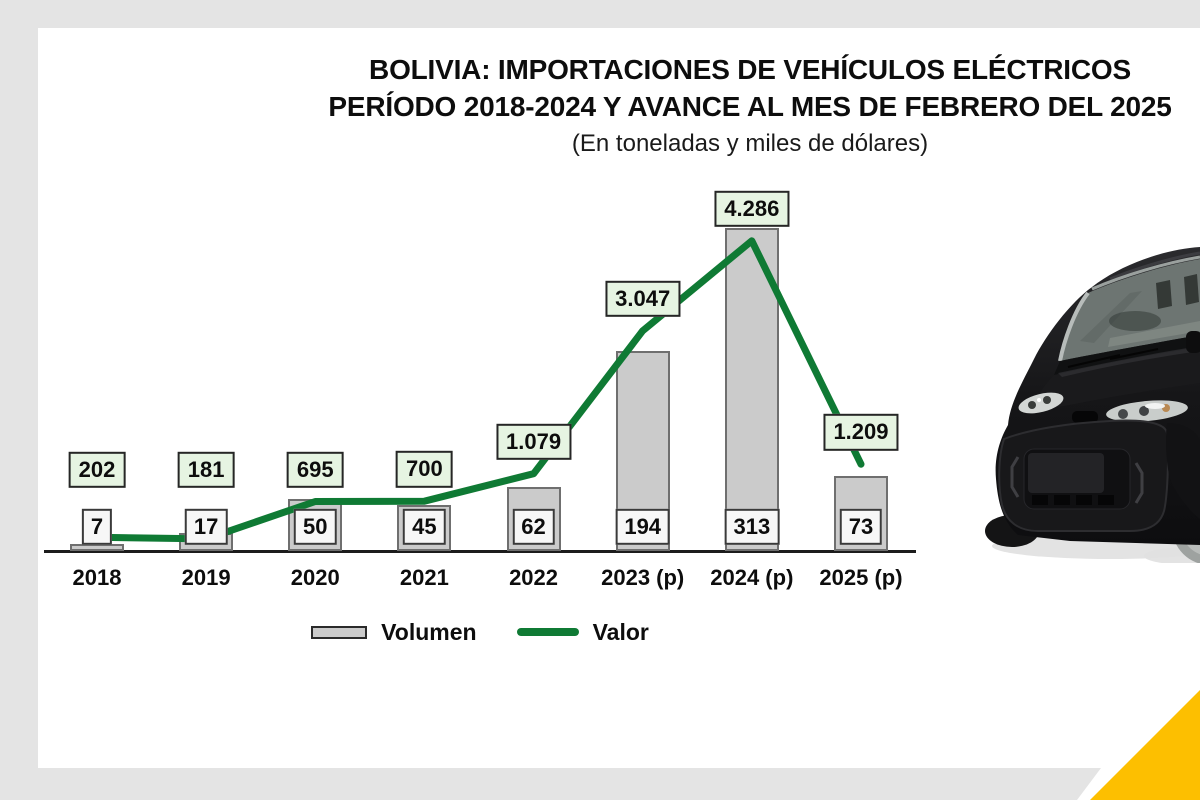  I want to click on line-value-box: 1.209, so click(861, 432).